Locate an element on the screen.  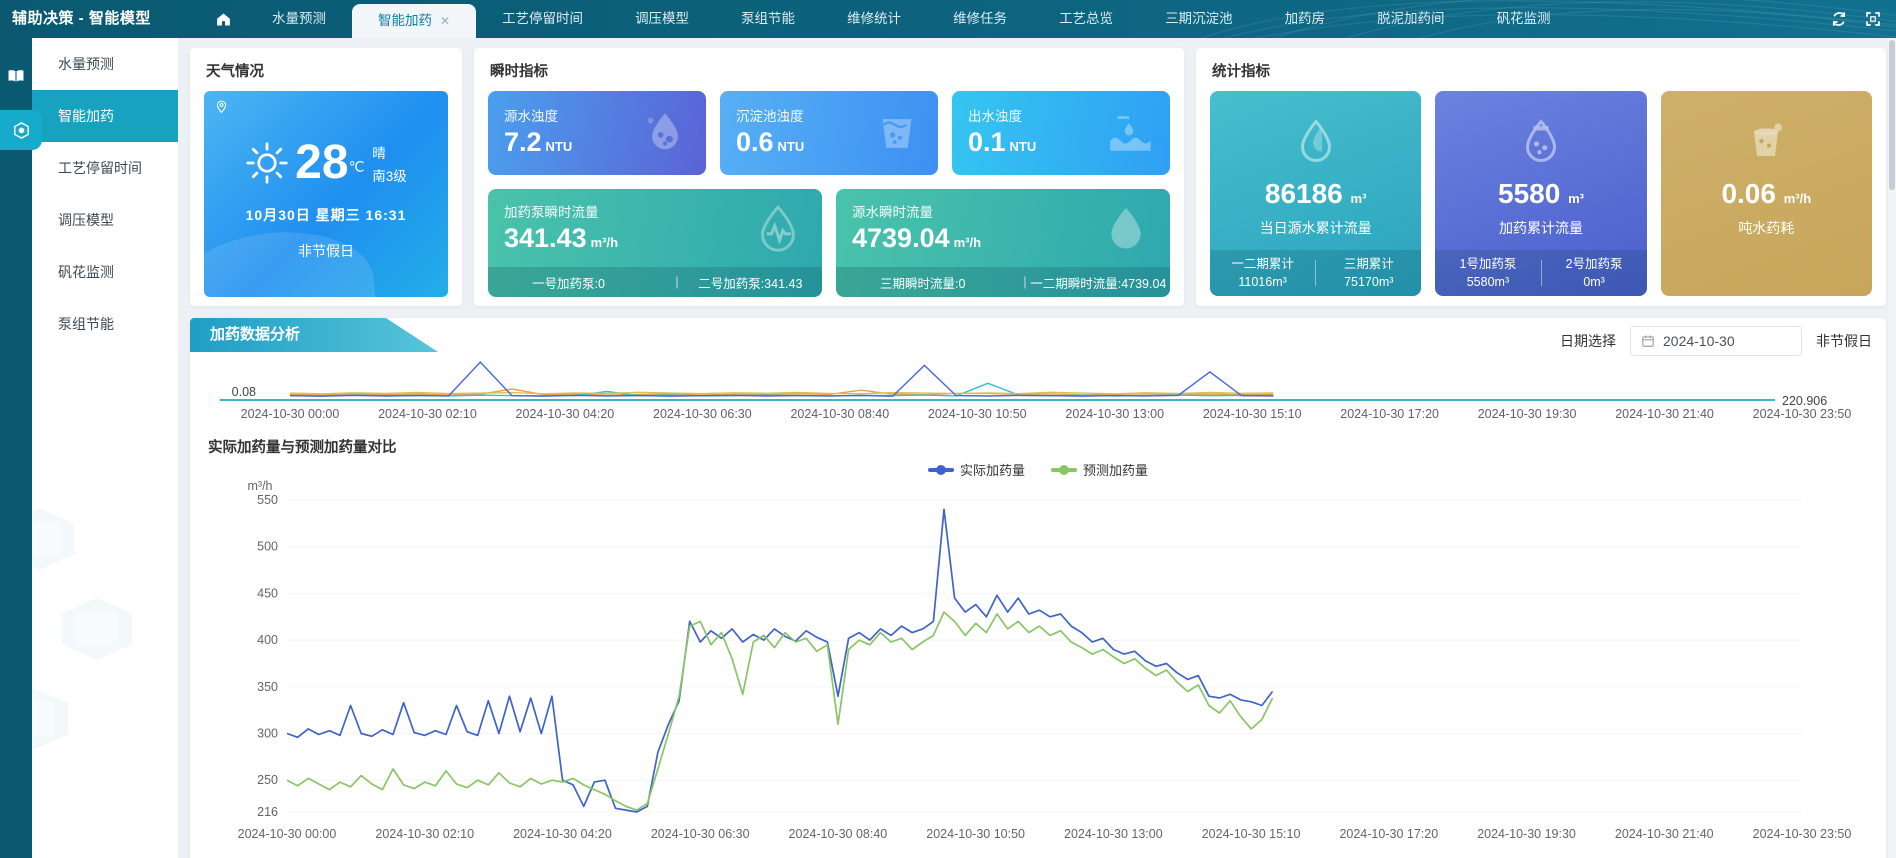
tab-label: 三期沉淀池 is located at coordinates (1199, 18).